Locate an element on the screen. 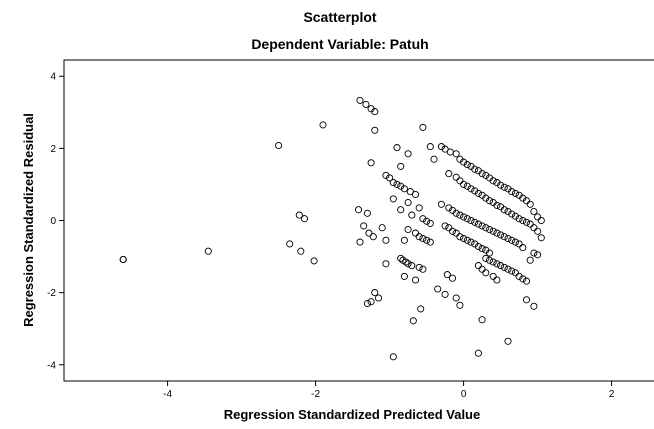  y-axis: -4 -2 0 2 4 is located at coordinates (55, 221).